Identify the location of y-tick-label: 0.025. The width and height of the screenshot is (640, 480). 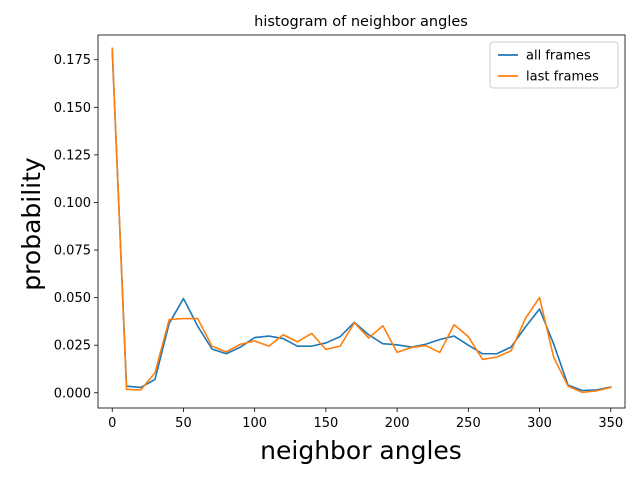
(72, 346).